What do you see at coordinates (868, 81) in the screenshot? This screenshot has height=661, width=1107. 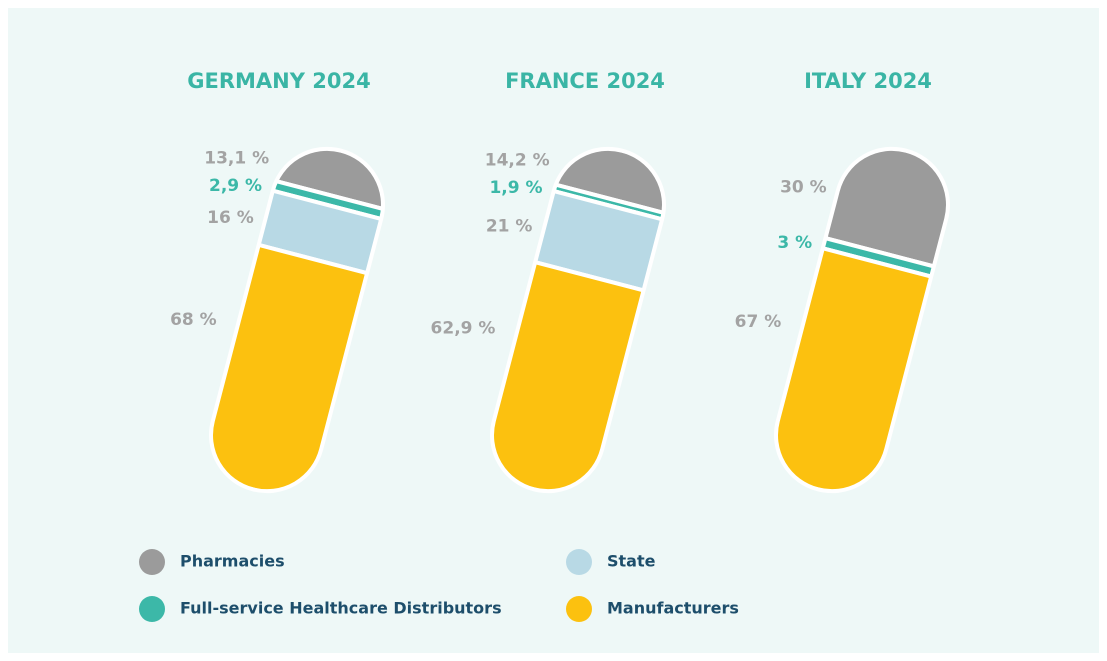 I see `chart-title: ITALY 2024` at bounding box center [868, 81].